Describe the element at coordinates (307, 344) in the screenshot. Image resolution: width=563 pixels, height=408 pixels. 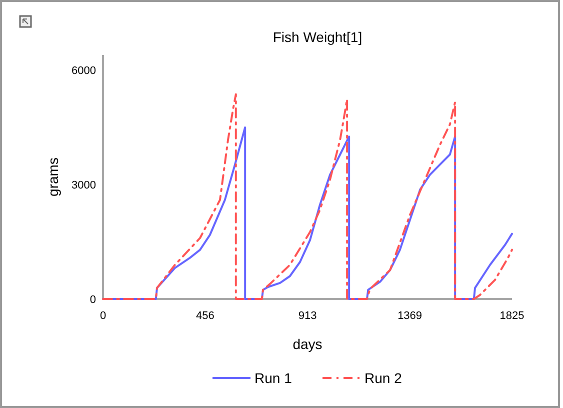
I see `x-axis-title: days` at that location.